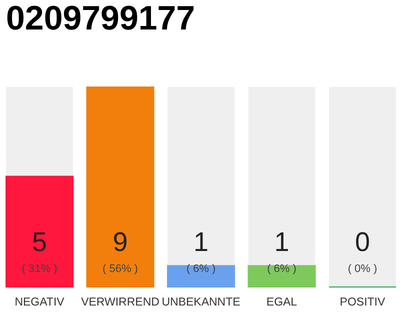  What do you see at coordinates (40, 269) in the screenshot?
I see `data-label: ( 31% )` at bounding box center [40, 269].